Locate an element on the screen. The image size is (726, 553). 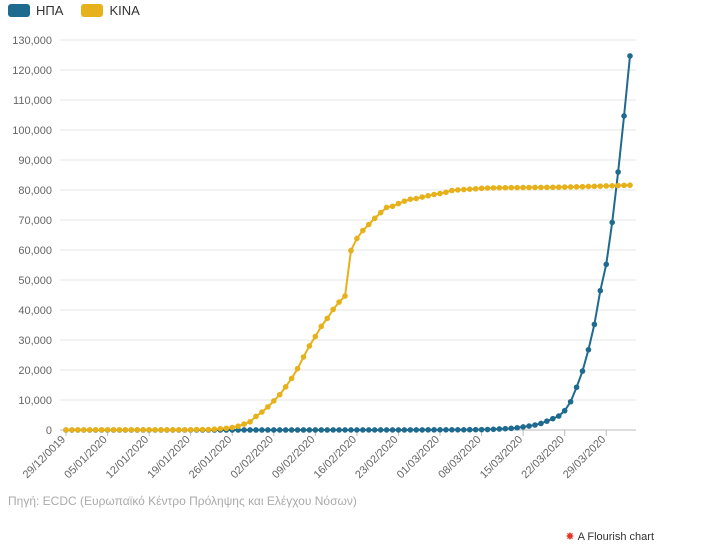
flourish-credit: ✸ A Flourish chart is located at coordinates (609, 537).